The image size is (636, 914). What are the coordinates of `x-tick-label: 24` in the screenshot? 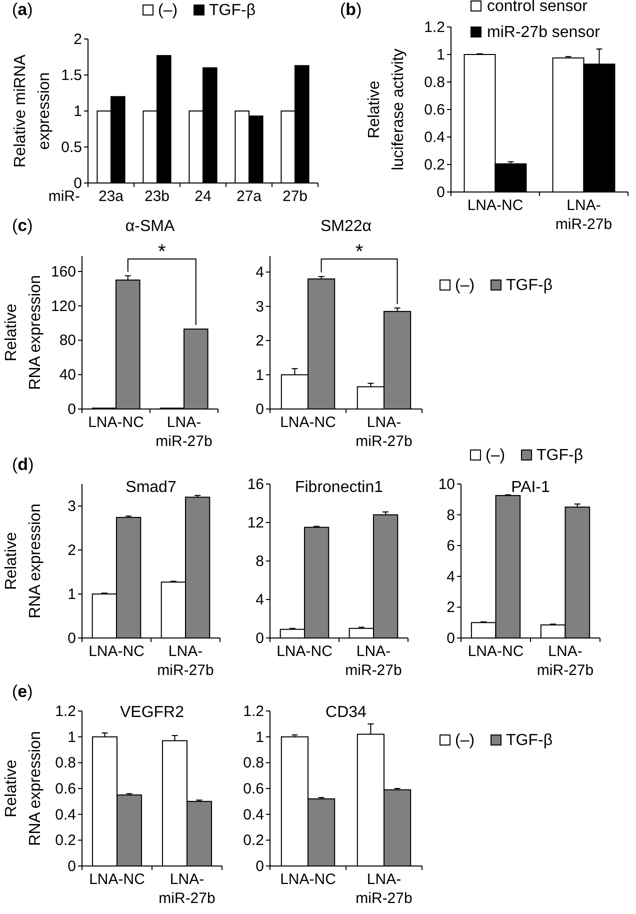 It's located at (203, 196).